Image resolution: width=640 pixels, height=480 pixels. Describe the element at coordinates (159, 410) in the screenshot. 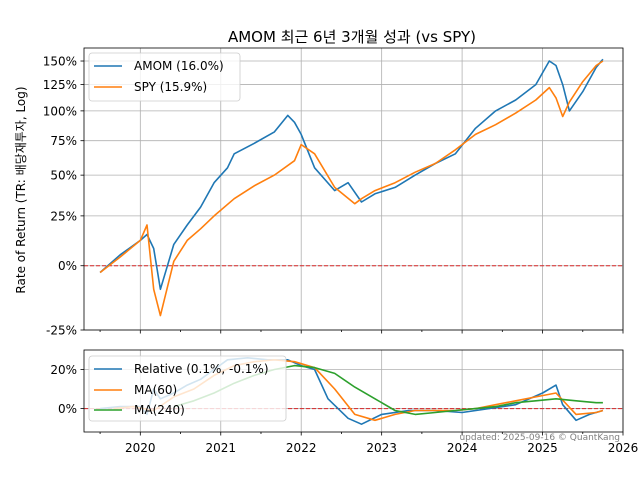

I see `legend-ma240: MA(240)` at that location.